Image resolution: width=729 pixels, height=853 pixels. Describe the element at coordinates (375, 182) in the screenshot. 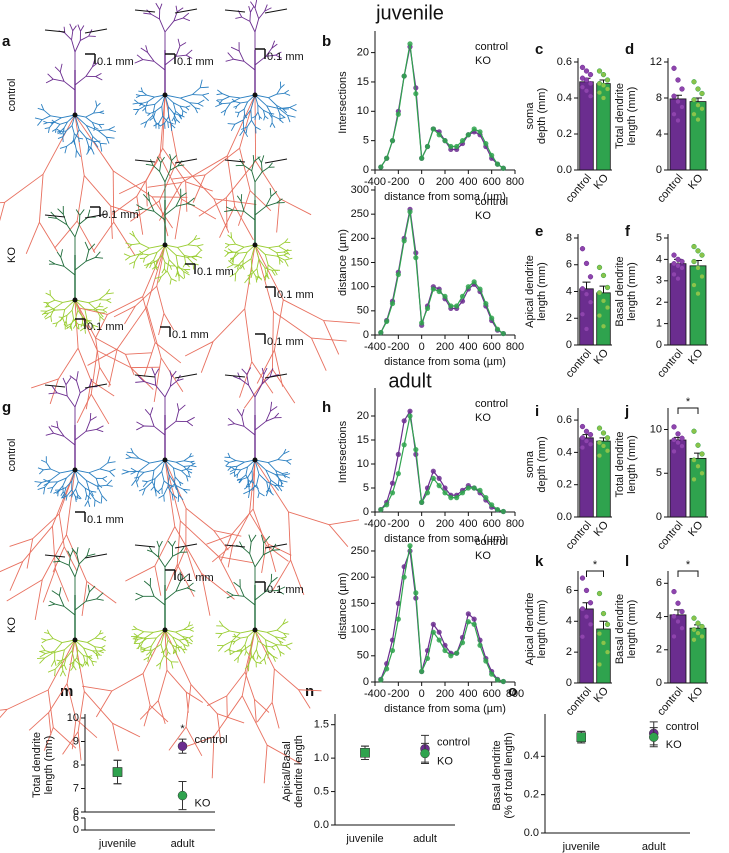

I see `x-tick-label: -400` at that location.